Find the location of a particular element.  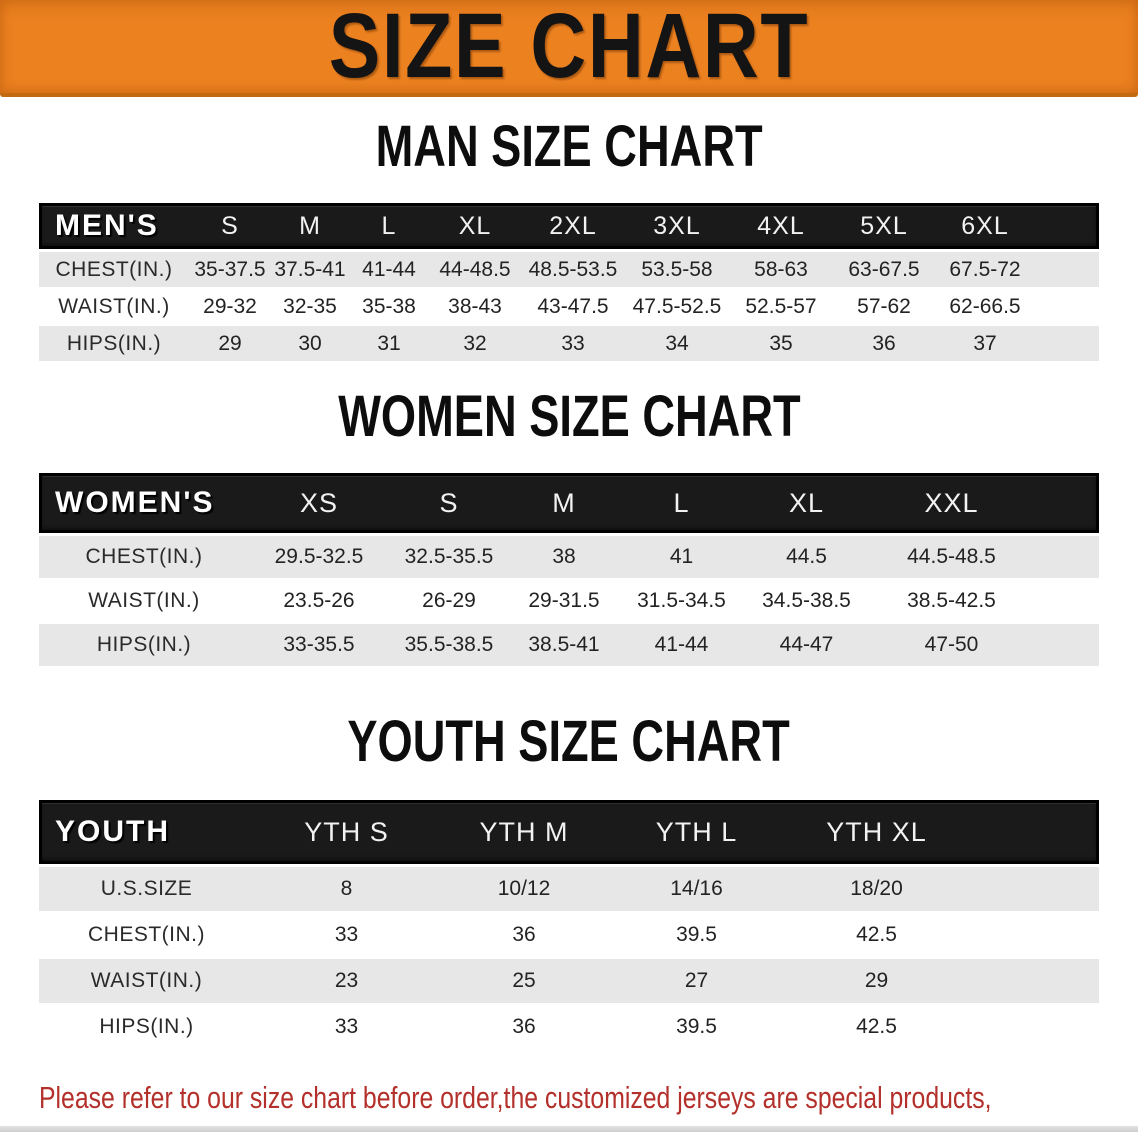

youth-row-waist: WAIST(IN.) 23 25 27 29 is located at coordinates (569, 981).